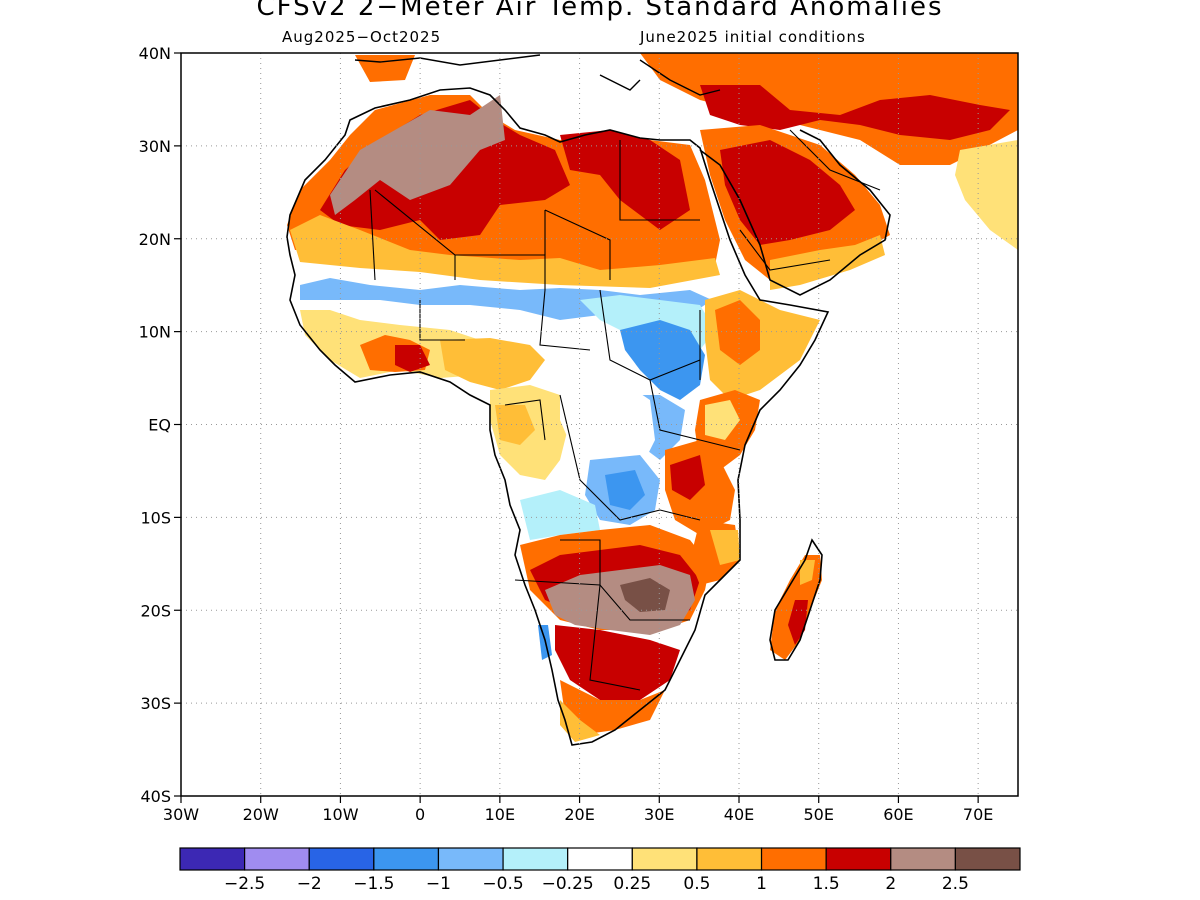  What do you see at coordinates (826, 884) in the screenshot?
I see `colorbar-label: 1.5` at bounding box center [826, 884].